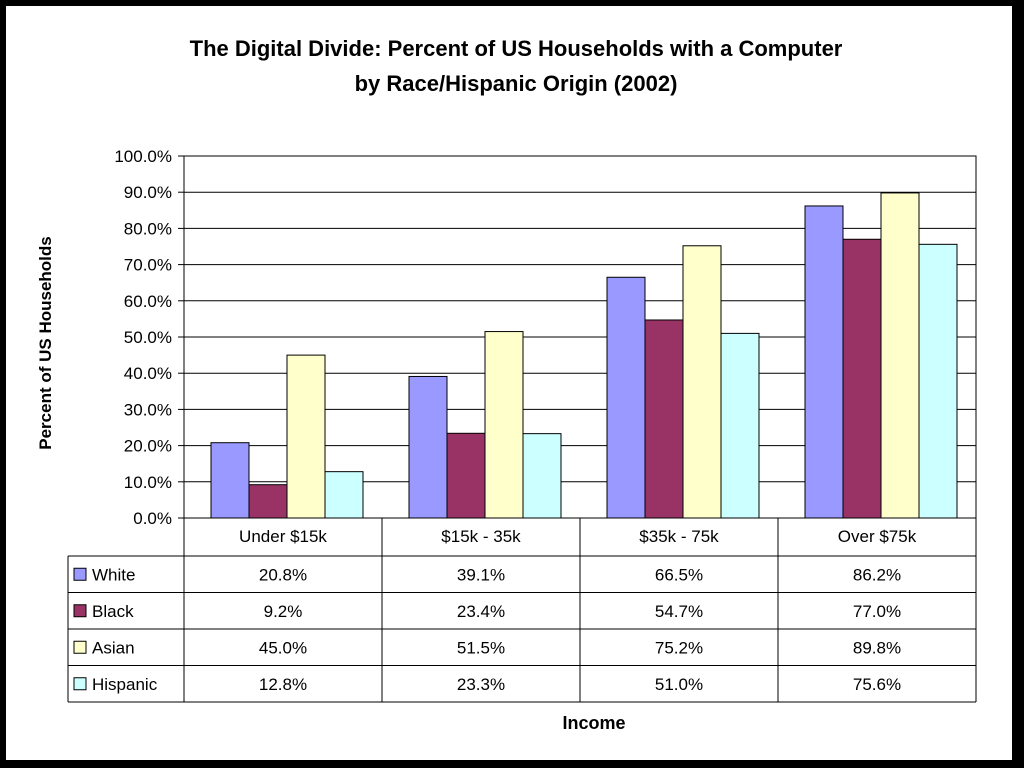 This screenshot has width=1024, height=768. What do you see at coordinates (877, 536) in the screenshot?
I see `x-tick-label: Over $75k` at bounding box center [877, 536].